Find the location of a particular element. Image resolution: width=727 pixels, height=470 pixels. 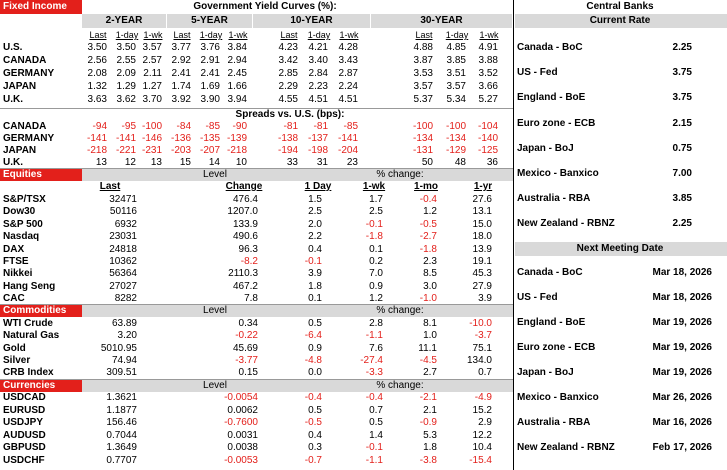

market-value: 7.6 is located at coordinates (376, 348).